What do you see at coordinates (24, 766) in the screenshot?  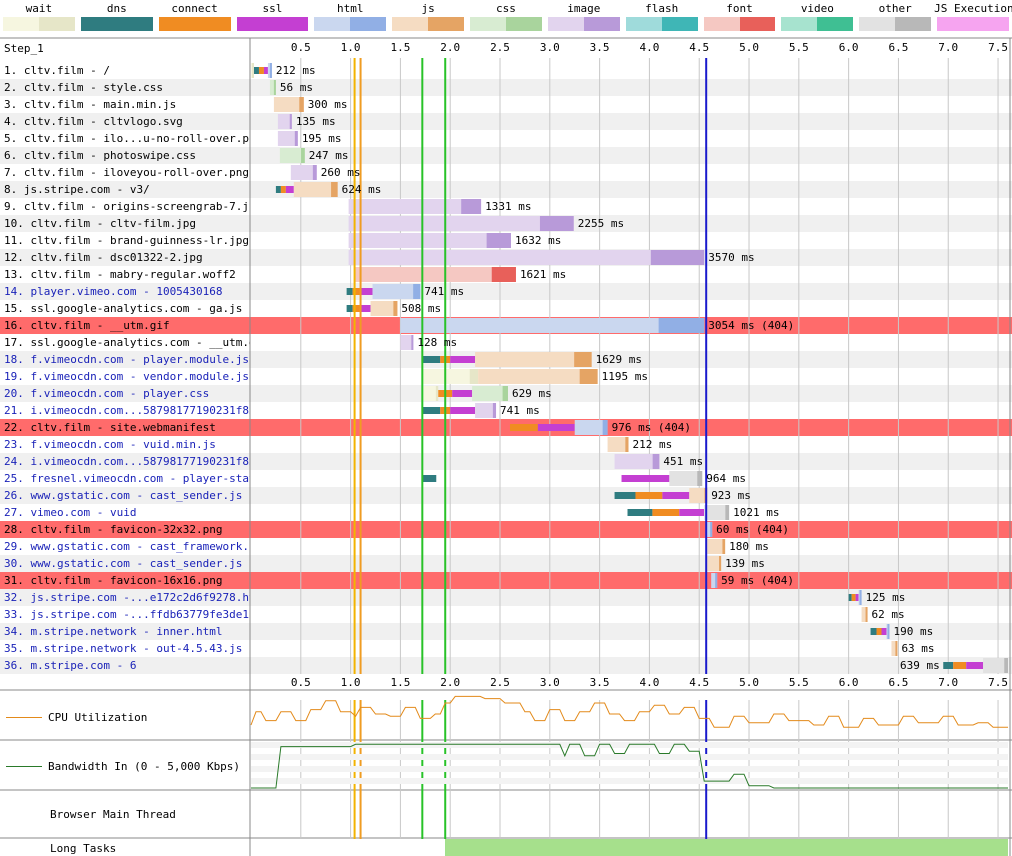 I see `bandwidth-legend-line` at bounding box center [24, 766].